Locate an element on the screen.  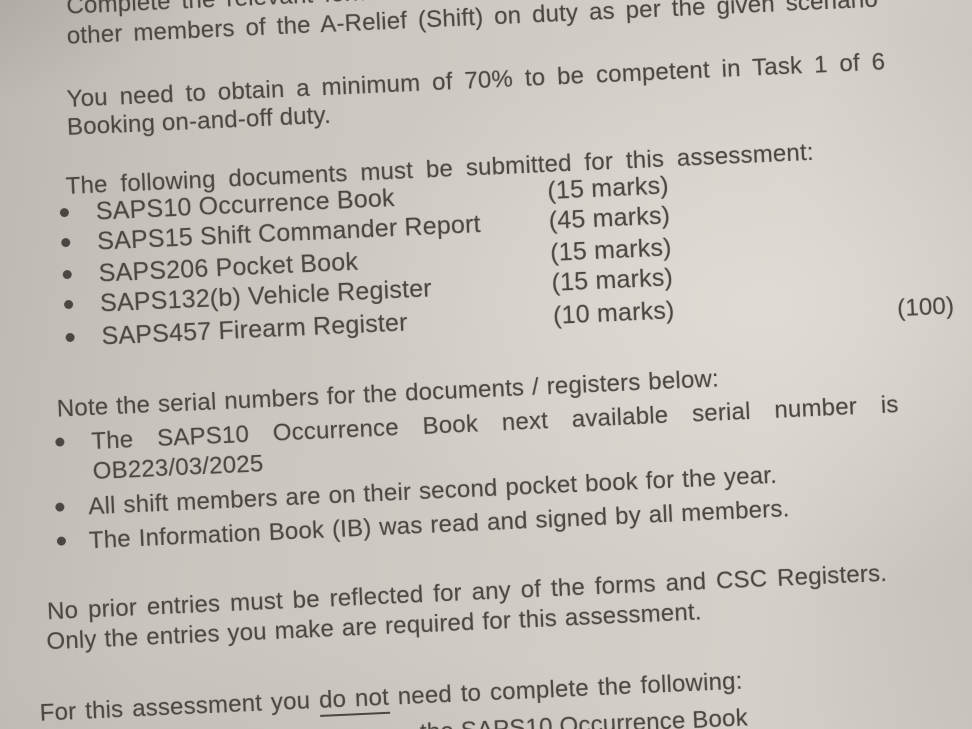
document-marks: (10 marks) is located at coordinates (614, 313).